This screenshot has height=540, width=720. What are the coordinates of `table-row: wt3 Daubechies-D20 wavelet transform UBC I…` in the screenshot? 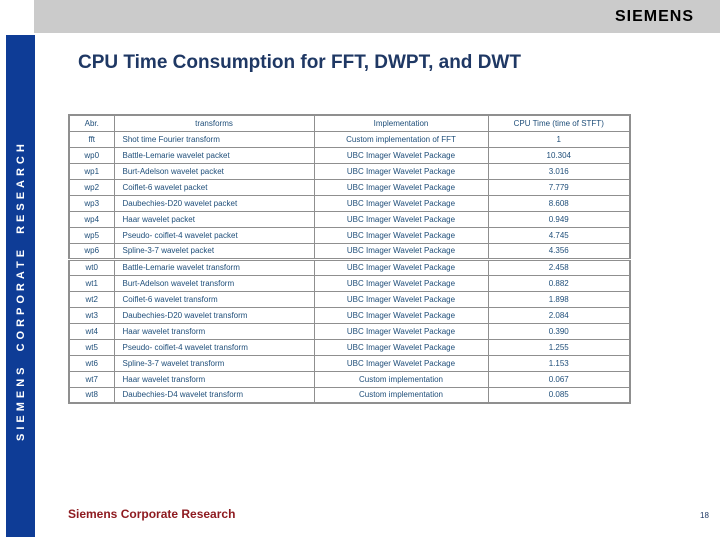 It's located at (349, 315).